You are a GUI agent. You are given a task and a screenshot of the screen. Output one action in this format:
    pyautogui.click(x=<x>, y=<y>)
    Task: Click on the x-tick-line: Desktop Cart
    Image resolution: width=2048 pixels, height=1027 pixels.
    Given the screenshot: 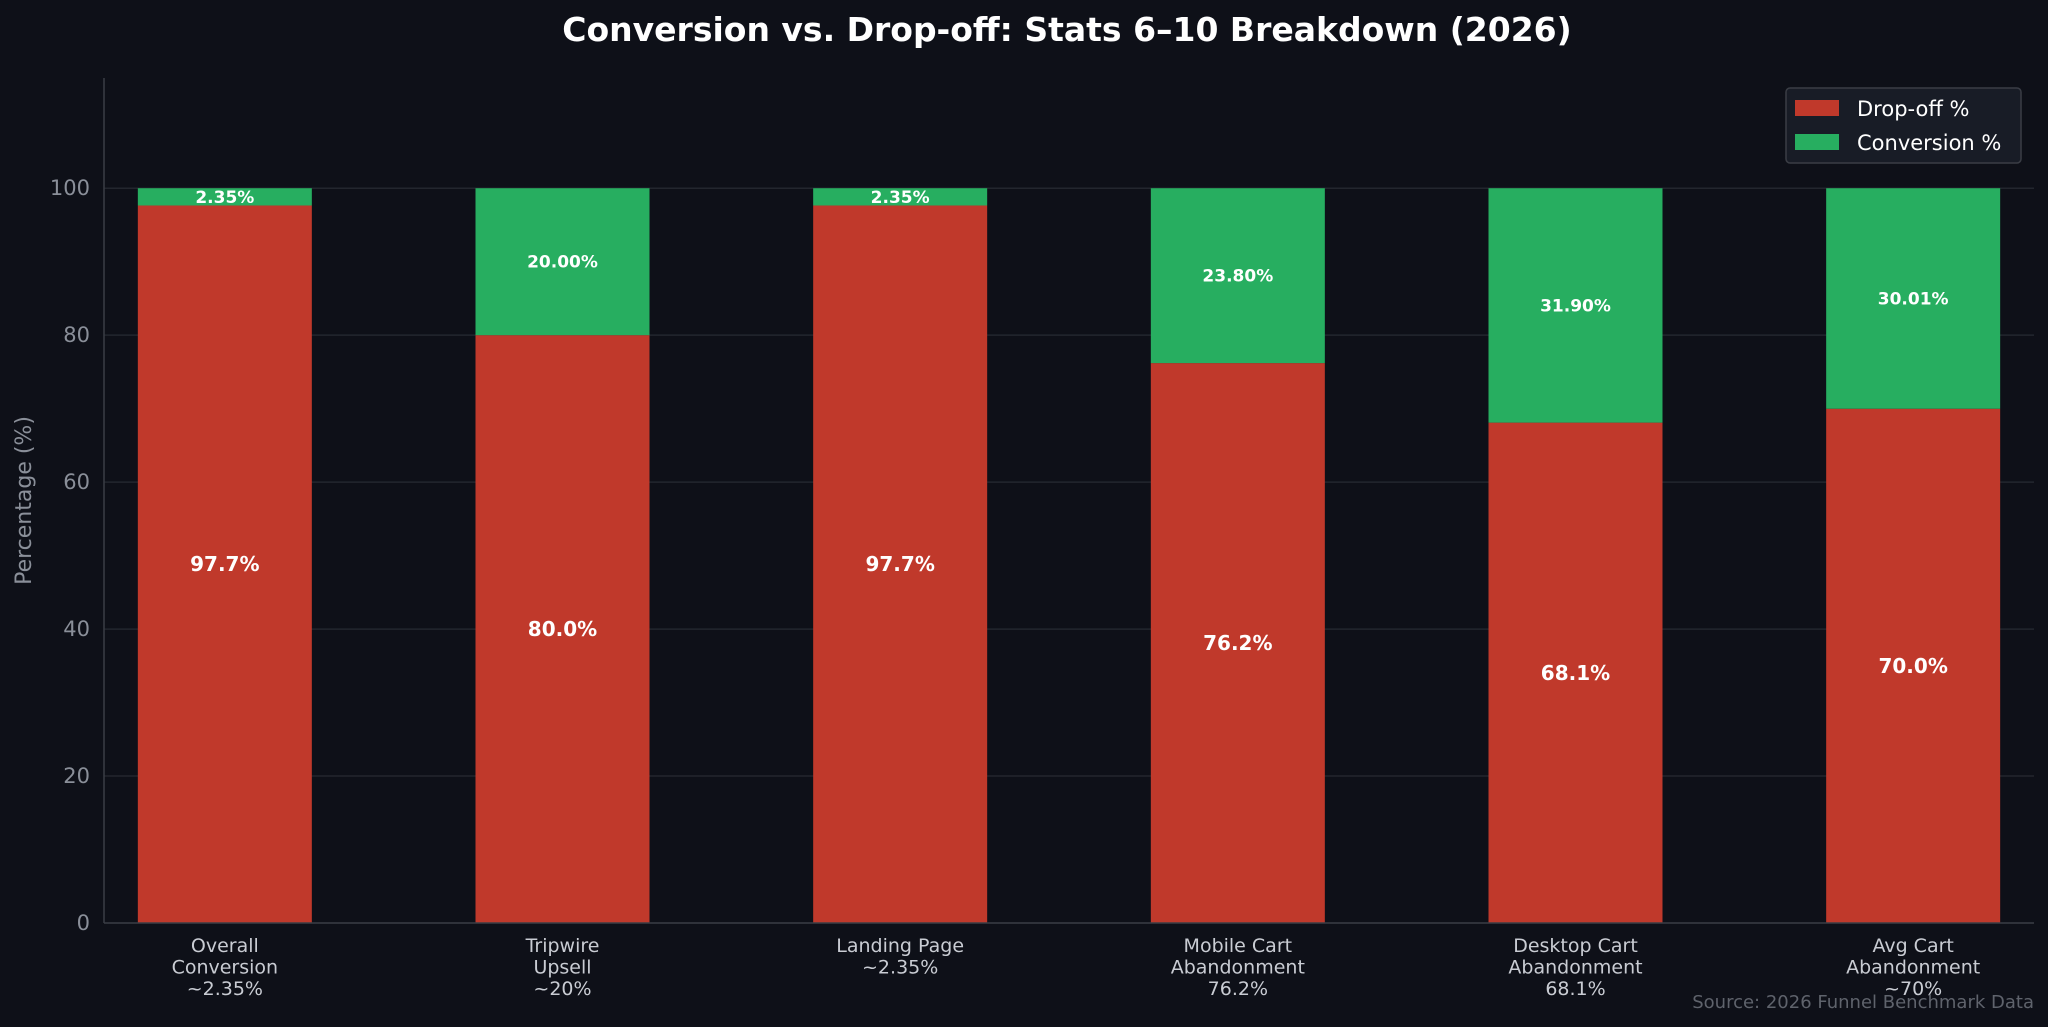 What is the action you would take?
    pyautogui.click(x=1575, y=946)
    